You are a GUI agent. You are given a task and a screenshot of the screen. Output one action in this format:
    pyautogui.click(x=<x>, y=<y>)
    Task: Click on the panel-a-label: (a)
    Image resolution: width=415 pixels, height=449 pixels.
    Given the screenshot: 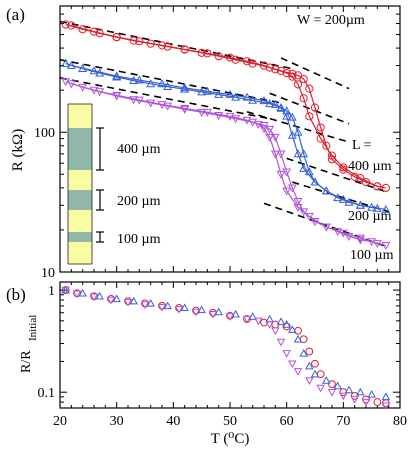 What is the action you would take?
    pyautogui.click(x=15, y=14)
    